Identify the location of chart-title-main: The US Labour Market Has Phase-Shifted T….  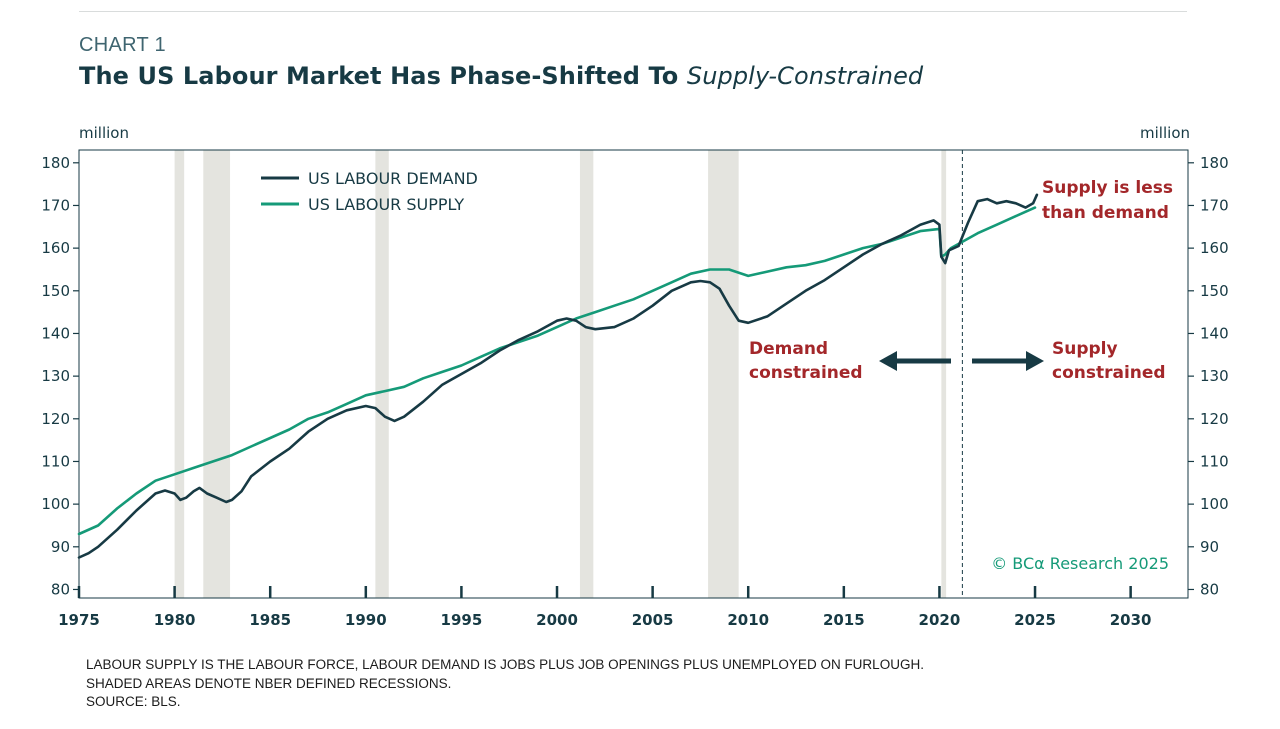
(383, 76).